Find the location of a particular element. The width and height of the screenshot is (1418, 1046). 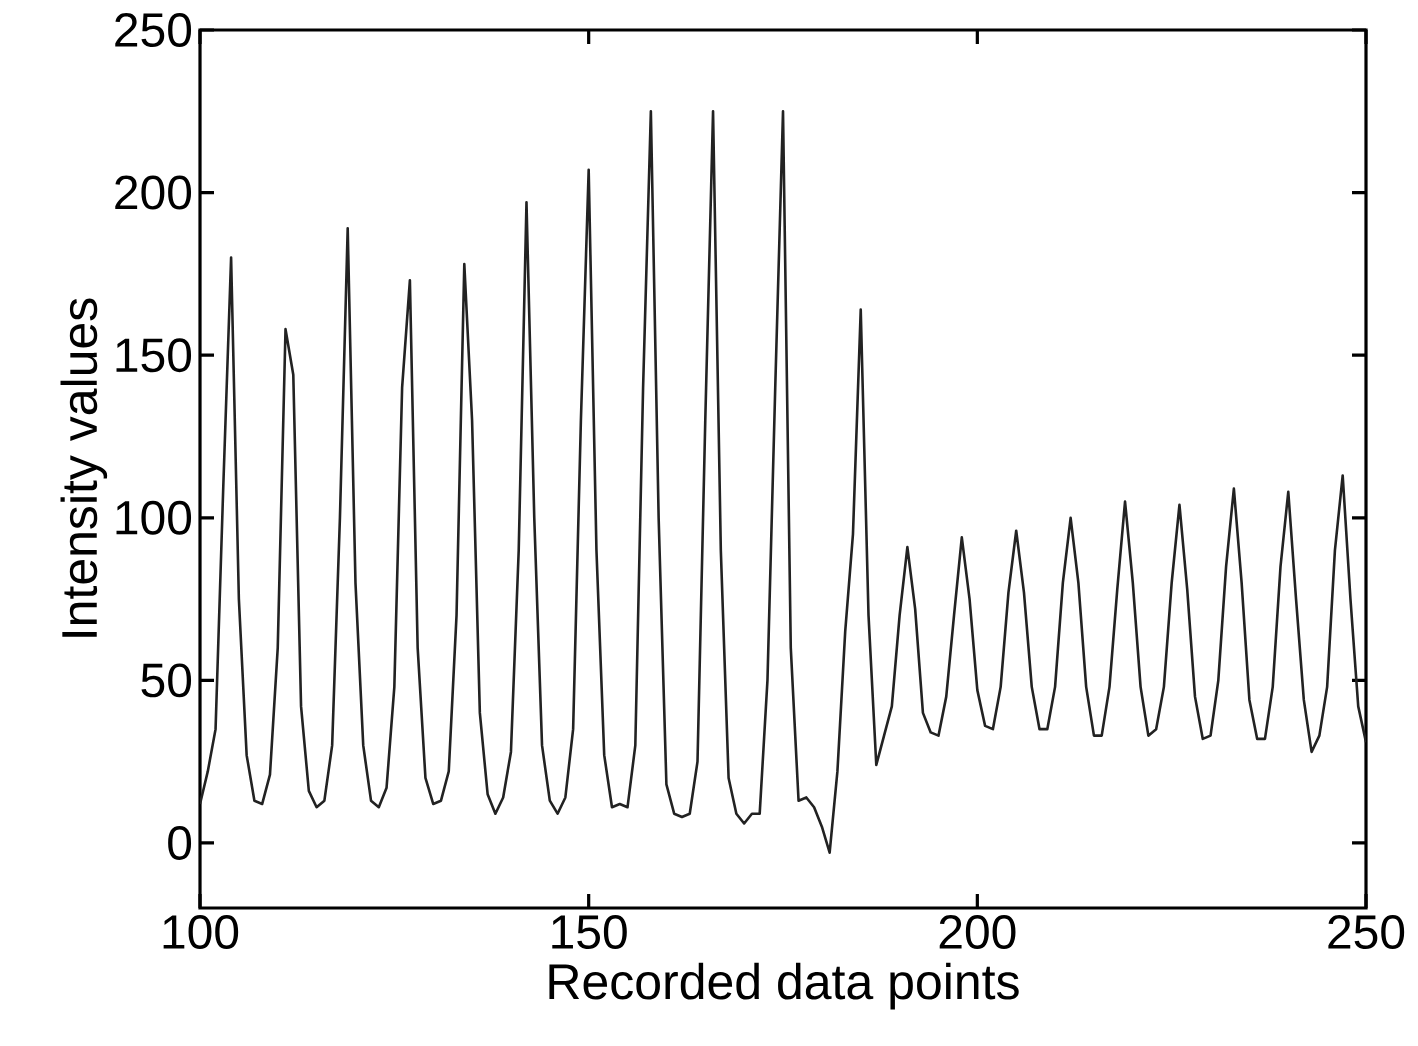

x-axis-title: Recorded data points is located at coordinates (784, 986).